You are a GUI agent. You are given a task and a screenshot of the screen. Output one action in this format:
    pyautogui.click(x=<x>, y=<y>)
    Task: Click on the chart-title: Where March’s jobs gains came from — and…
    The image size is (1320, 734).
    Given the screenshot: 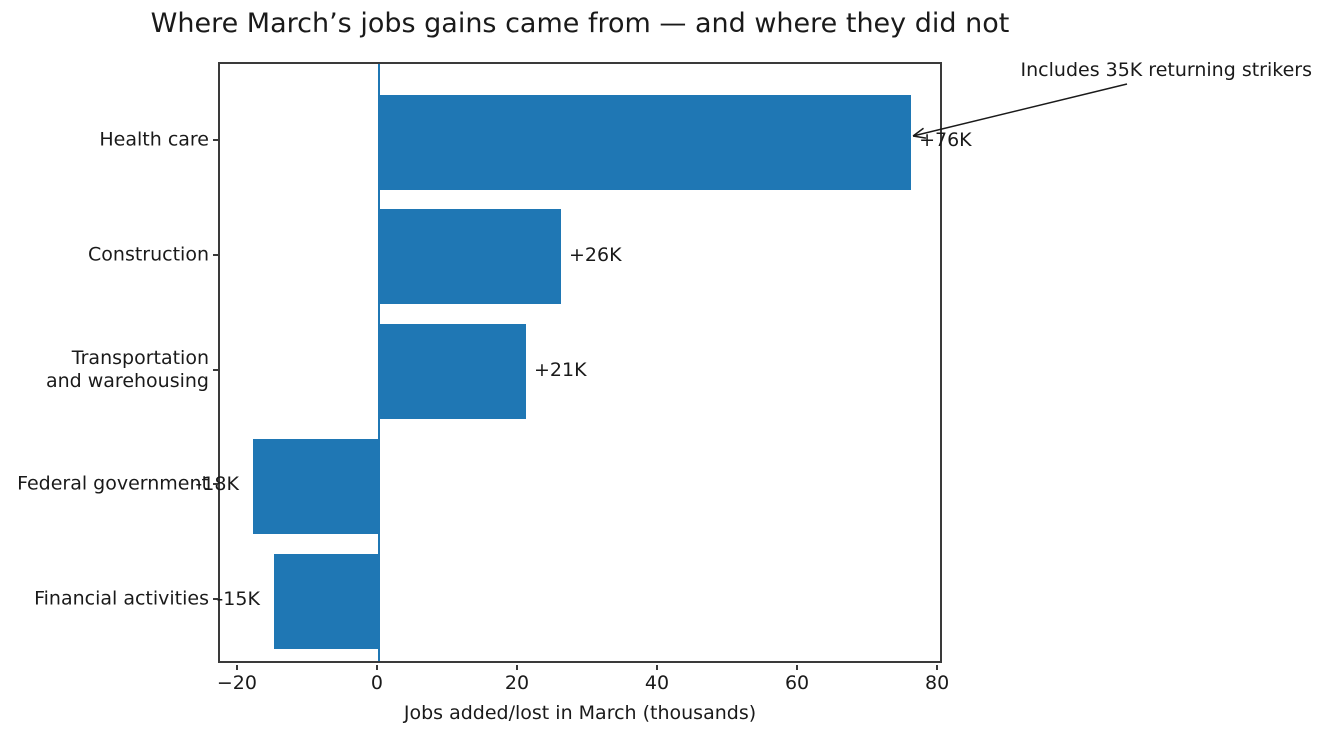 What is the action you would take?
    pyautogui.click(x=580, y=23)
    